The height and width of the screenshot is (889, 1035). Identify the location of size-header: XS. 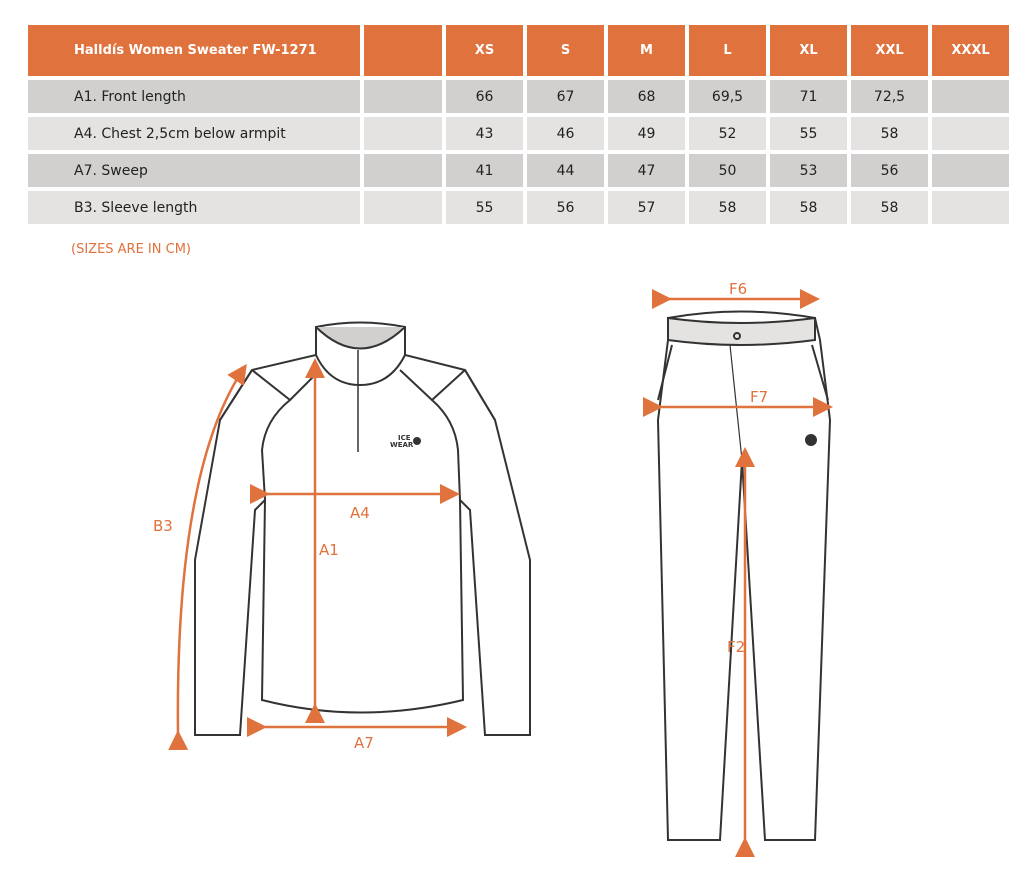
(484, 50).